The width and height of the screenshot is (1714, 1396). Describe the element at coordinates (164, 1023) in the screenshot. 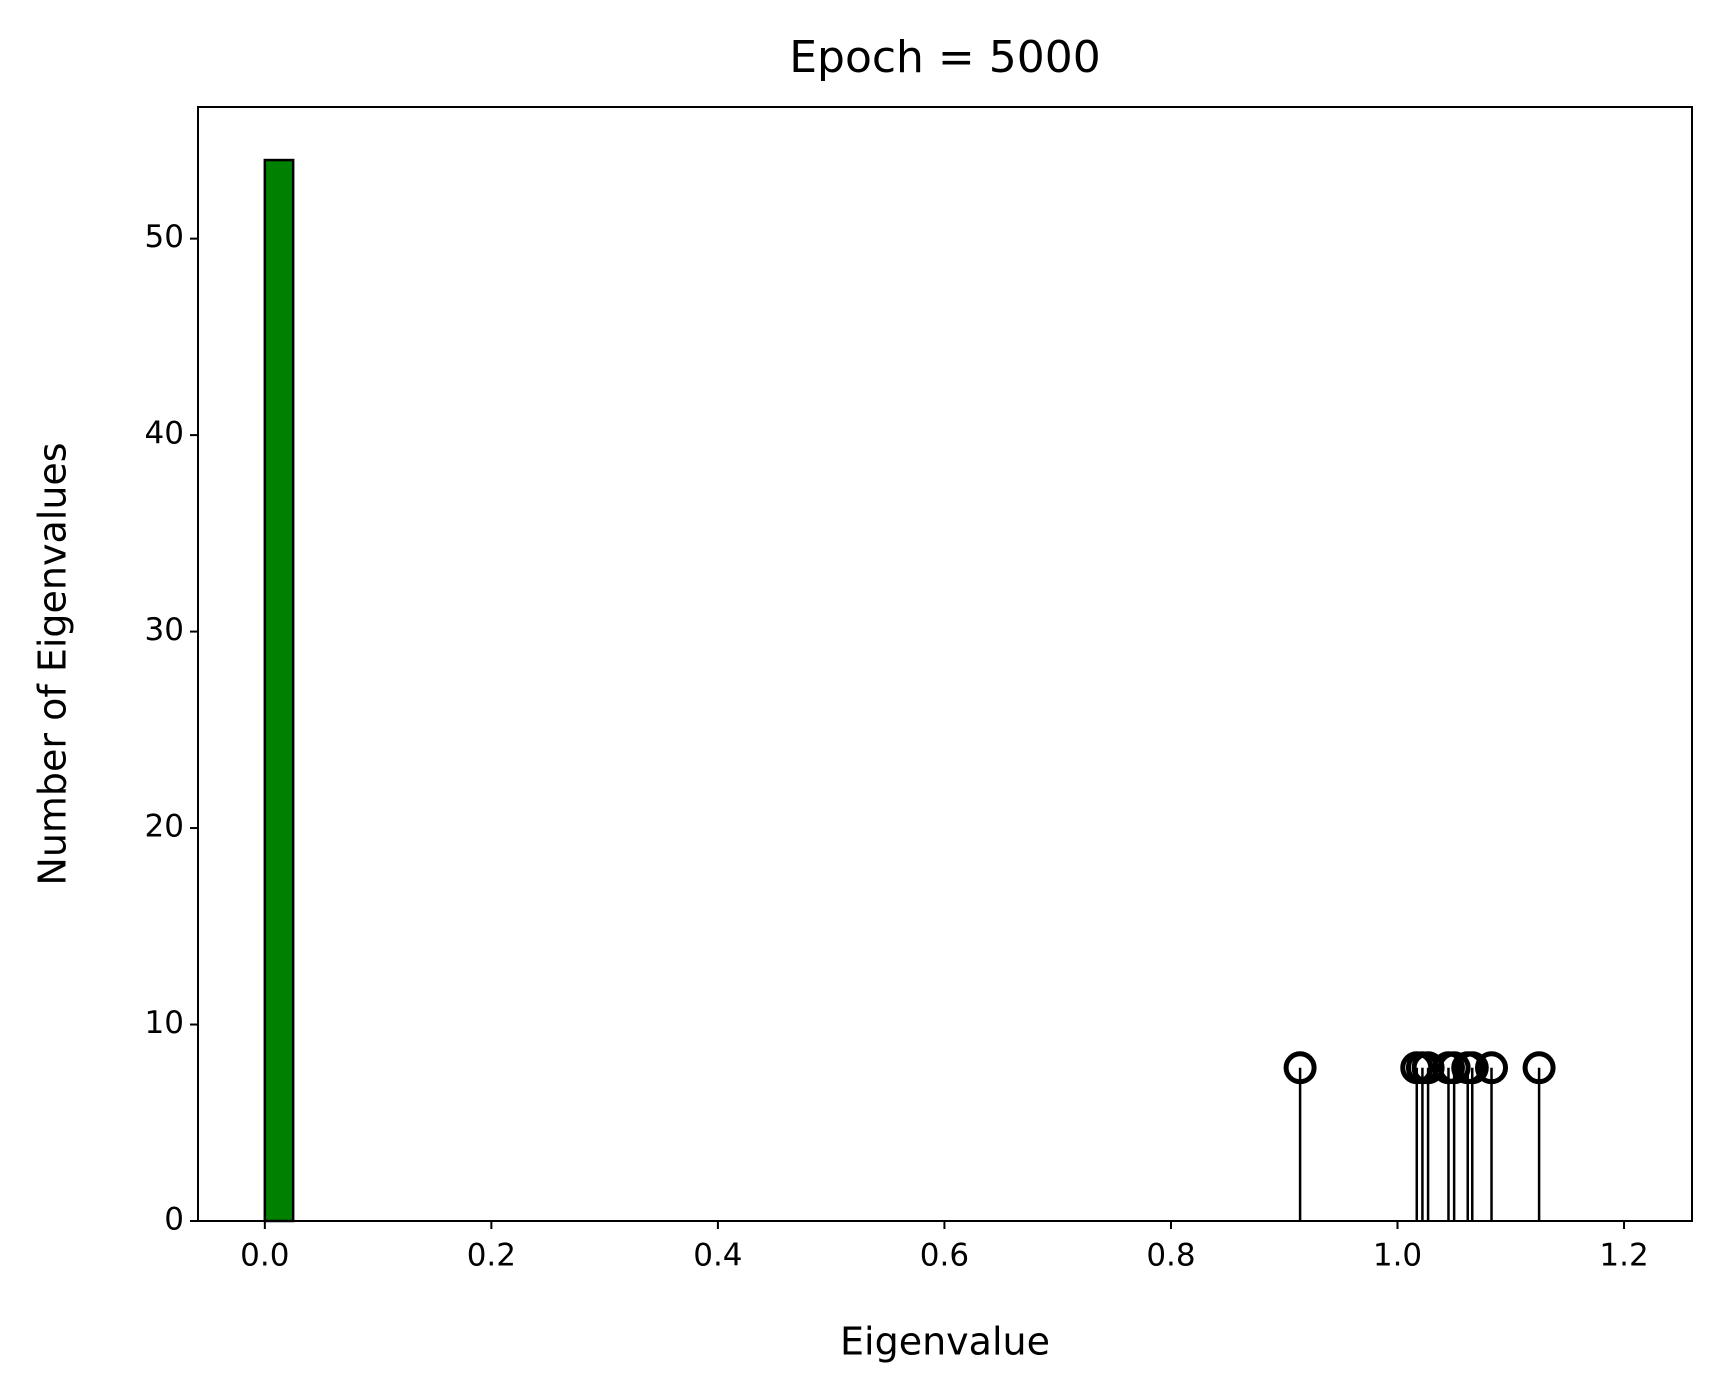

I see `y-tick-label: 10` at that location.